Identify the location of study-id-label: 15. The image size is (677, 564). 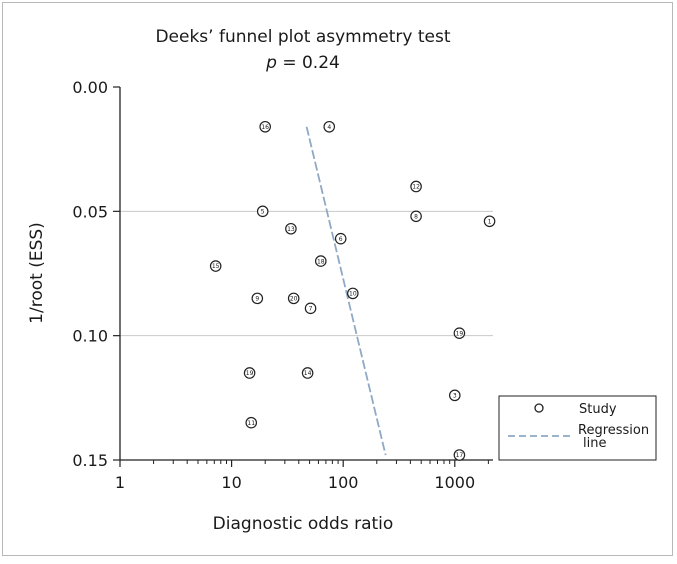
(216, 266).